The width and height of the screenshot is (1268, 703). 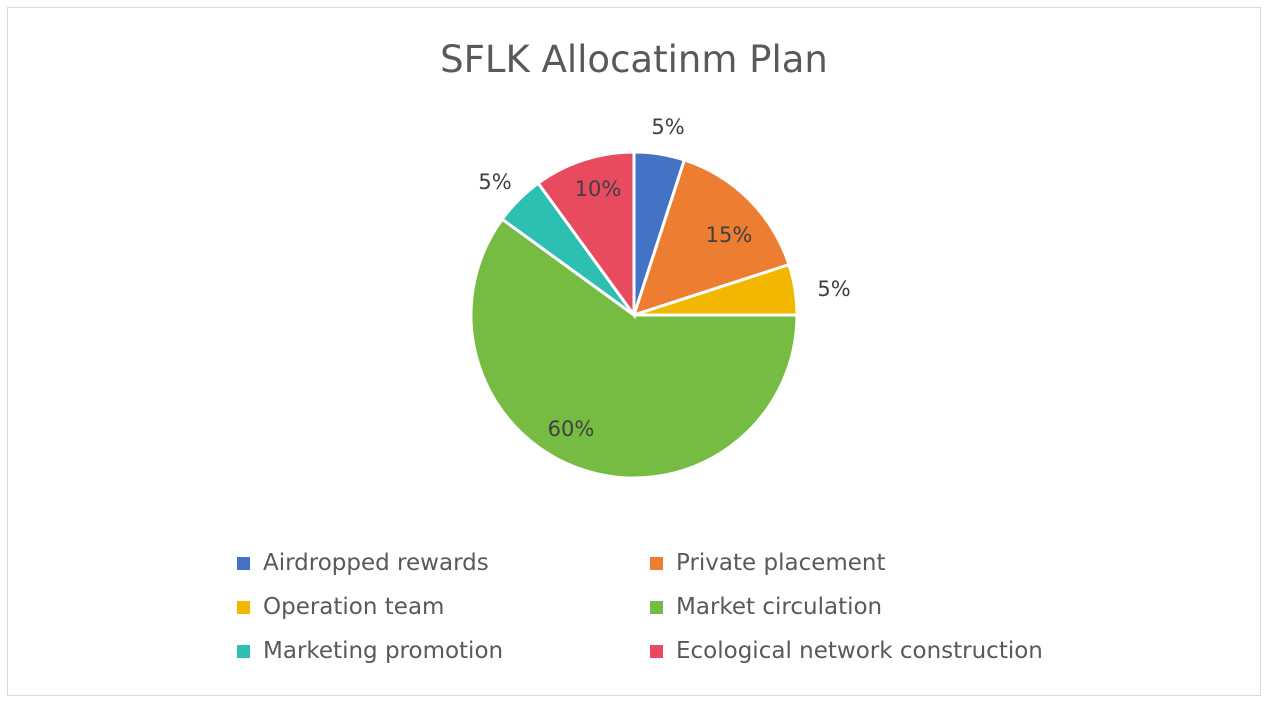 I want to click on legend-label: Ecological network construction, so click(x=859, y=651).